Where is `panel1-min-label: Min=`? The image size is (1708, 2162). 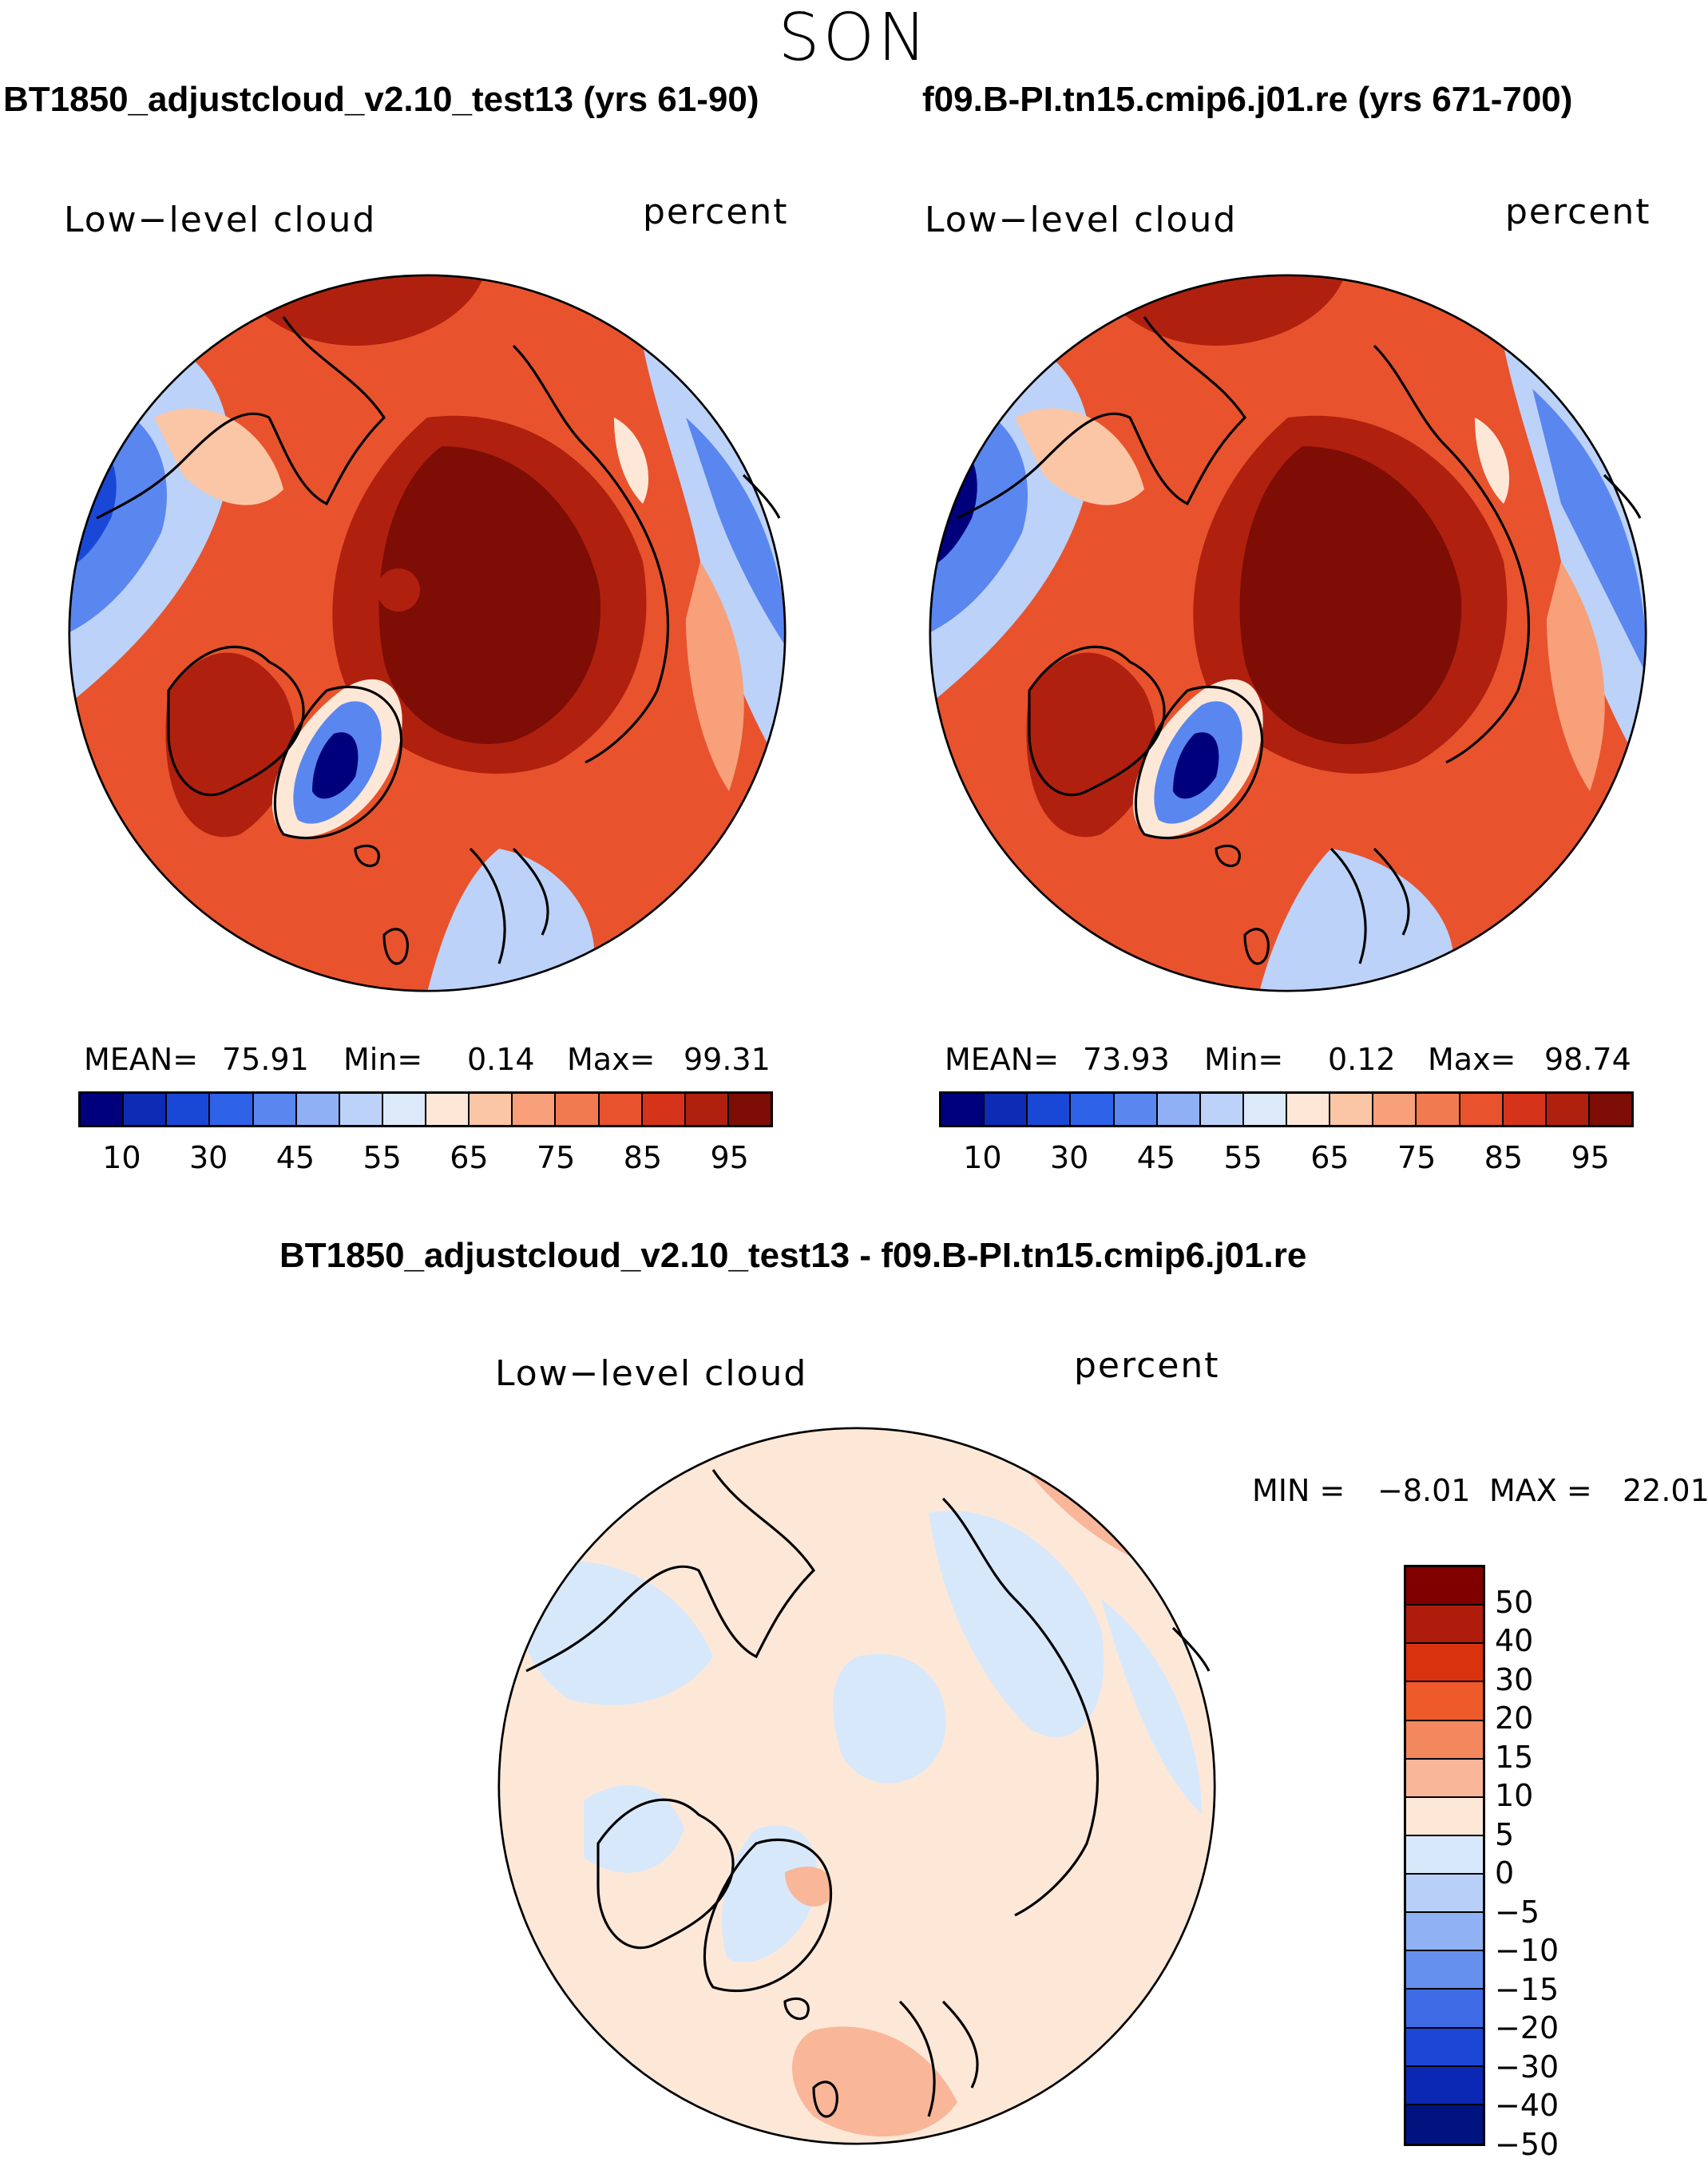
panel1-min-label: Min= is located at coordinates (383, 1059).